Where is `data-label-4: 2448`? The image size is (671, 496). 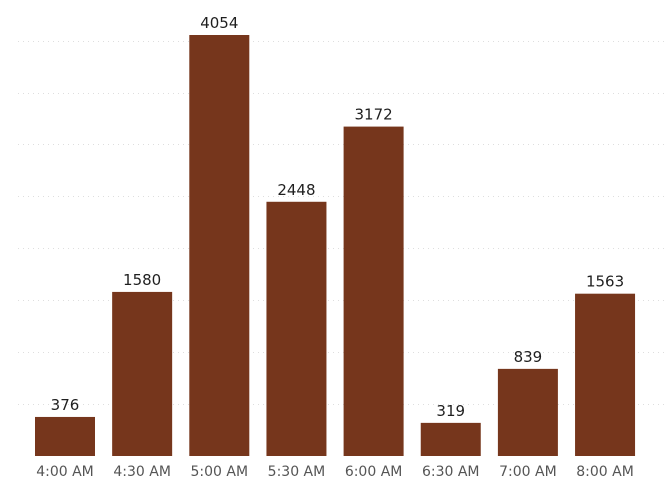
data-label-4: 2448 is located at coordinates (296, 190).